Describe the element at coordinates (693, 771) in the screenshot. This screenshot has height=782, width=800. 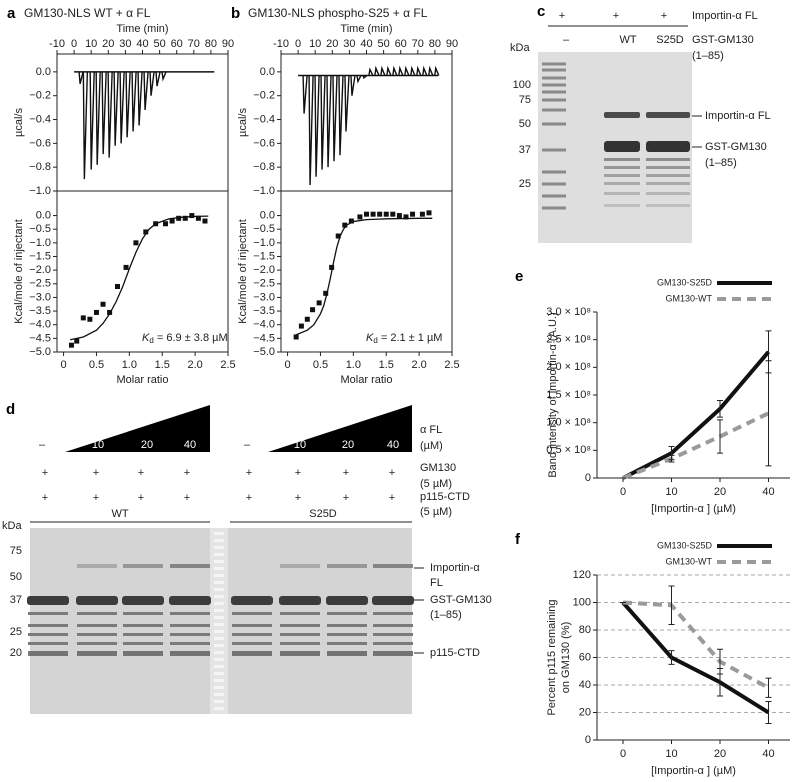
I see `x-axis-label: [Importin-α ] (µM)` at that location.